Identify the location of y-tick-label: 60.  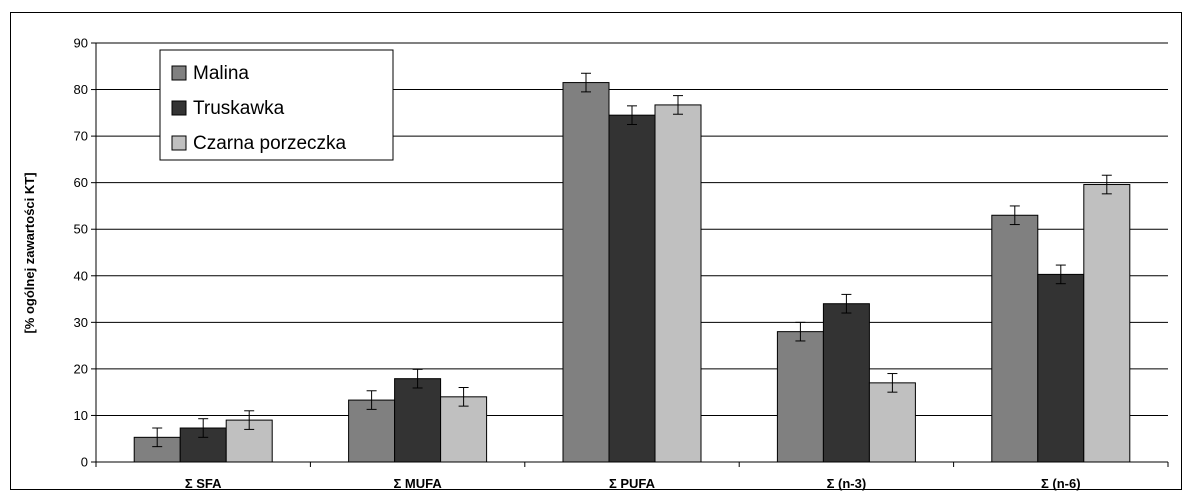
(81, 182).